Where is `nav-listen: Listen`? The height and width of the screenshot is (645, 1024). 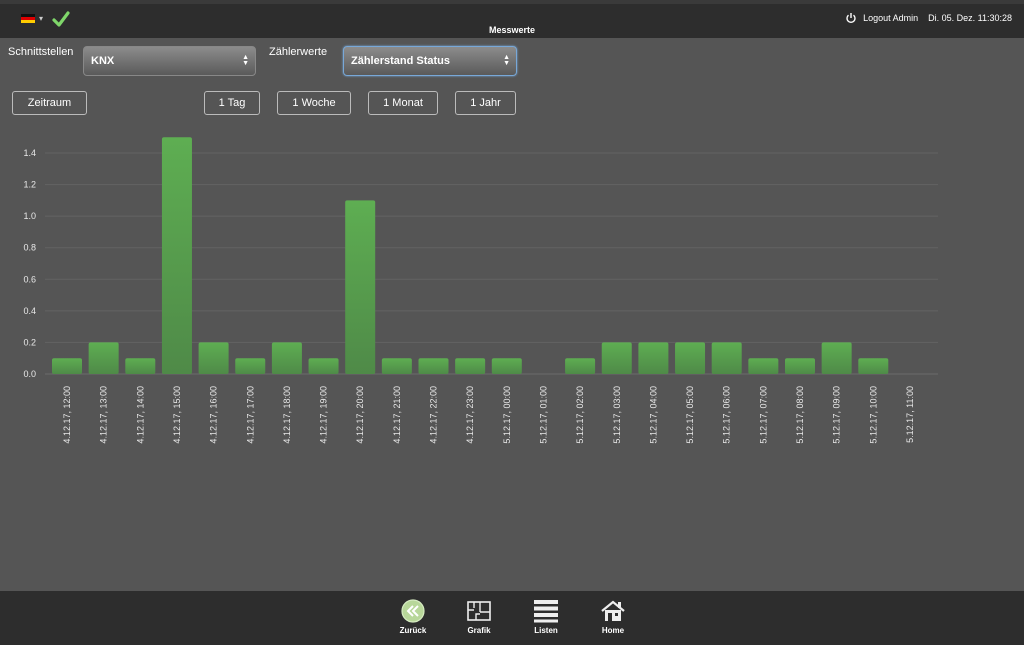
nav-listen: Listen is located at coordinates (546, 617).